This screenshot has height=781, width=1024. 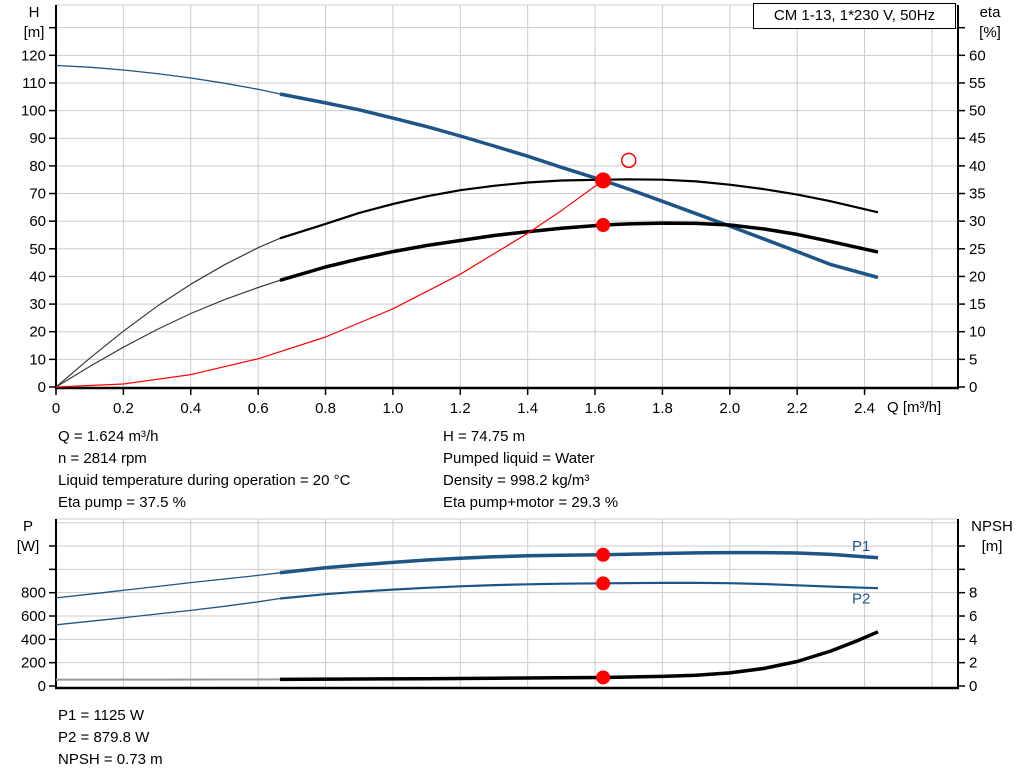 What do you see at coordinates (34, 12) in the screenshot?
I see `h-axis-label: H` at bounding box center [34, 12].